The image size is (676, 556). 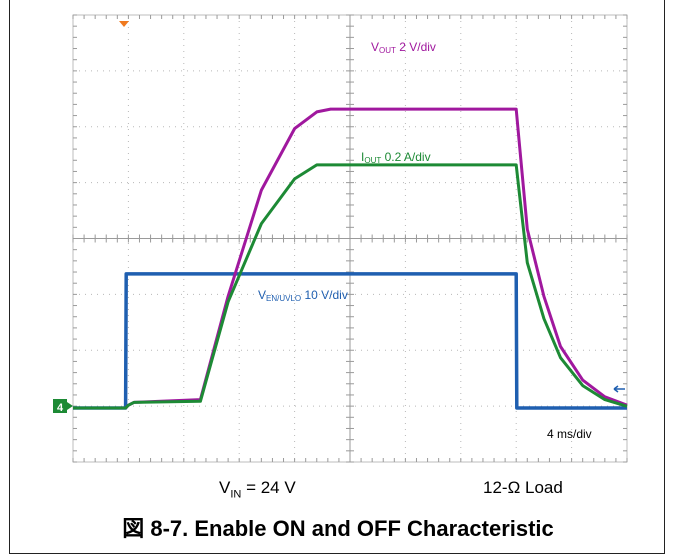 I want to click on vout-label: VOUT 2 V/div, so click(x=403, y=47).